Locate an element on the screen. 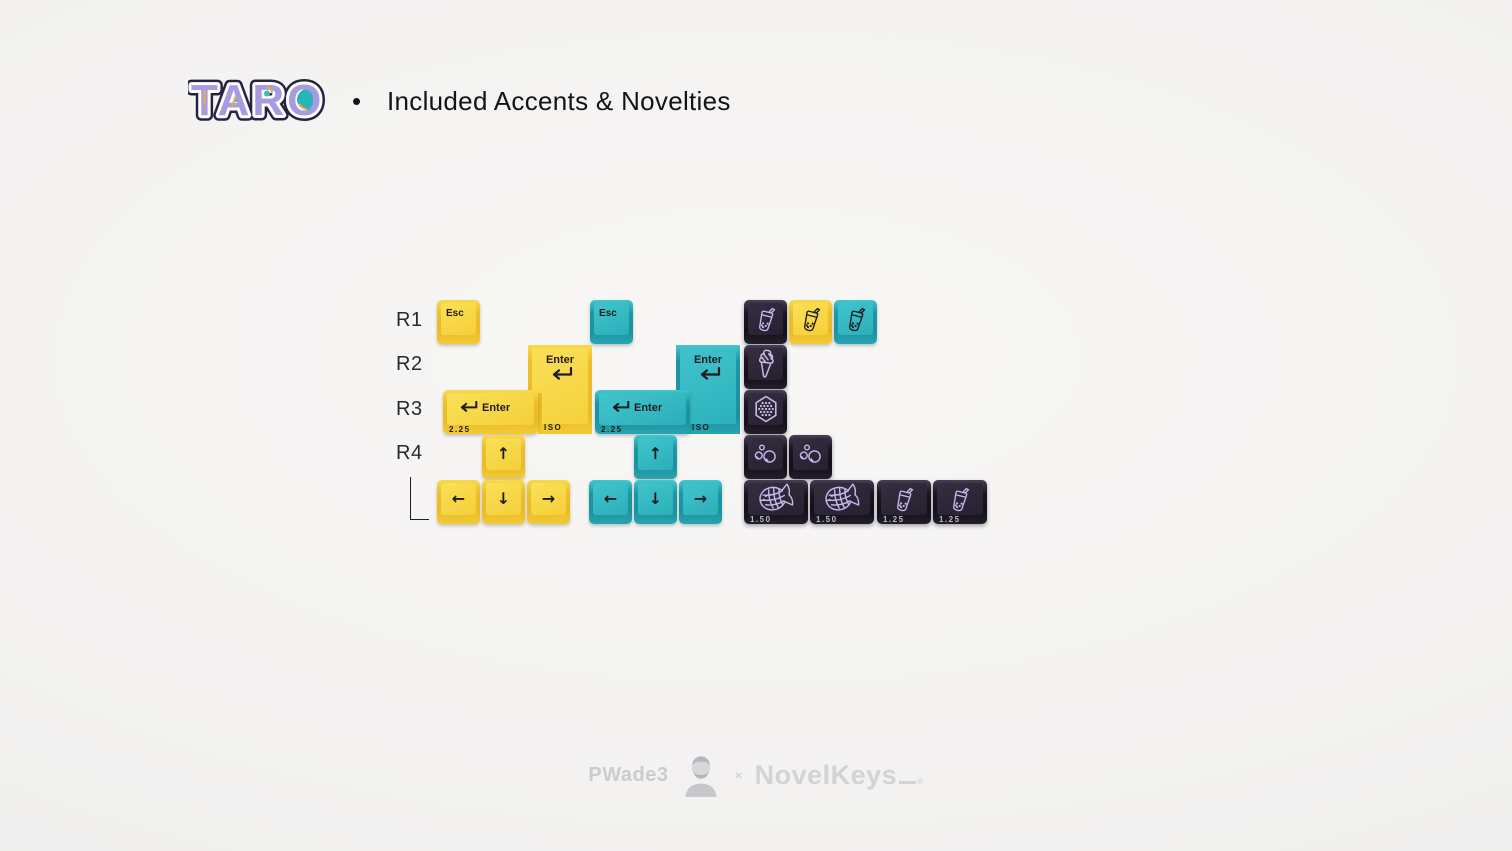  brand-underscore is located at coordinates (908, 782).